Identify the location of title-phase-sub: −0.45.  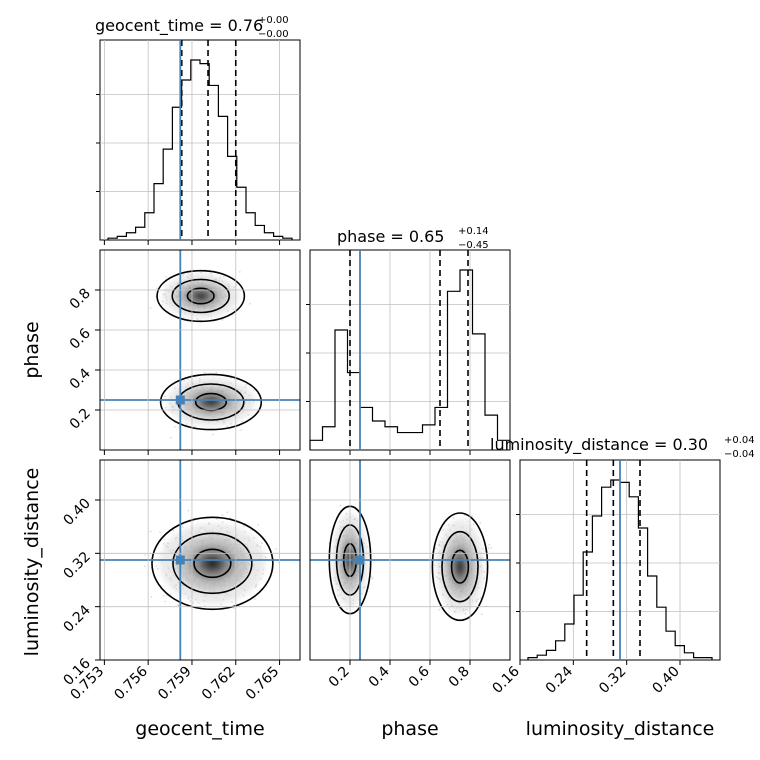
(473, 245).